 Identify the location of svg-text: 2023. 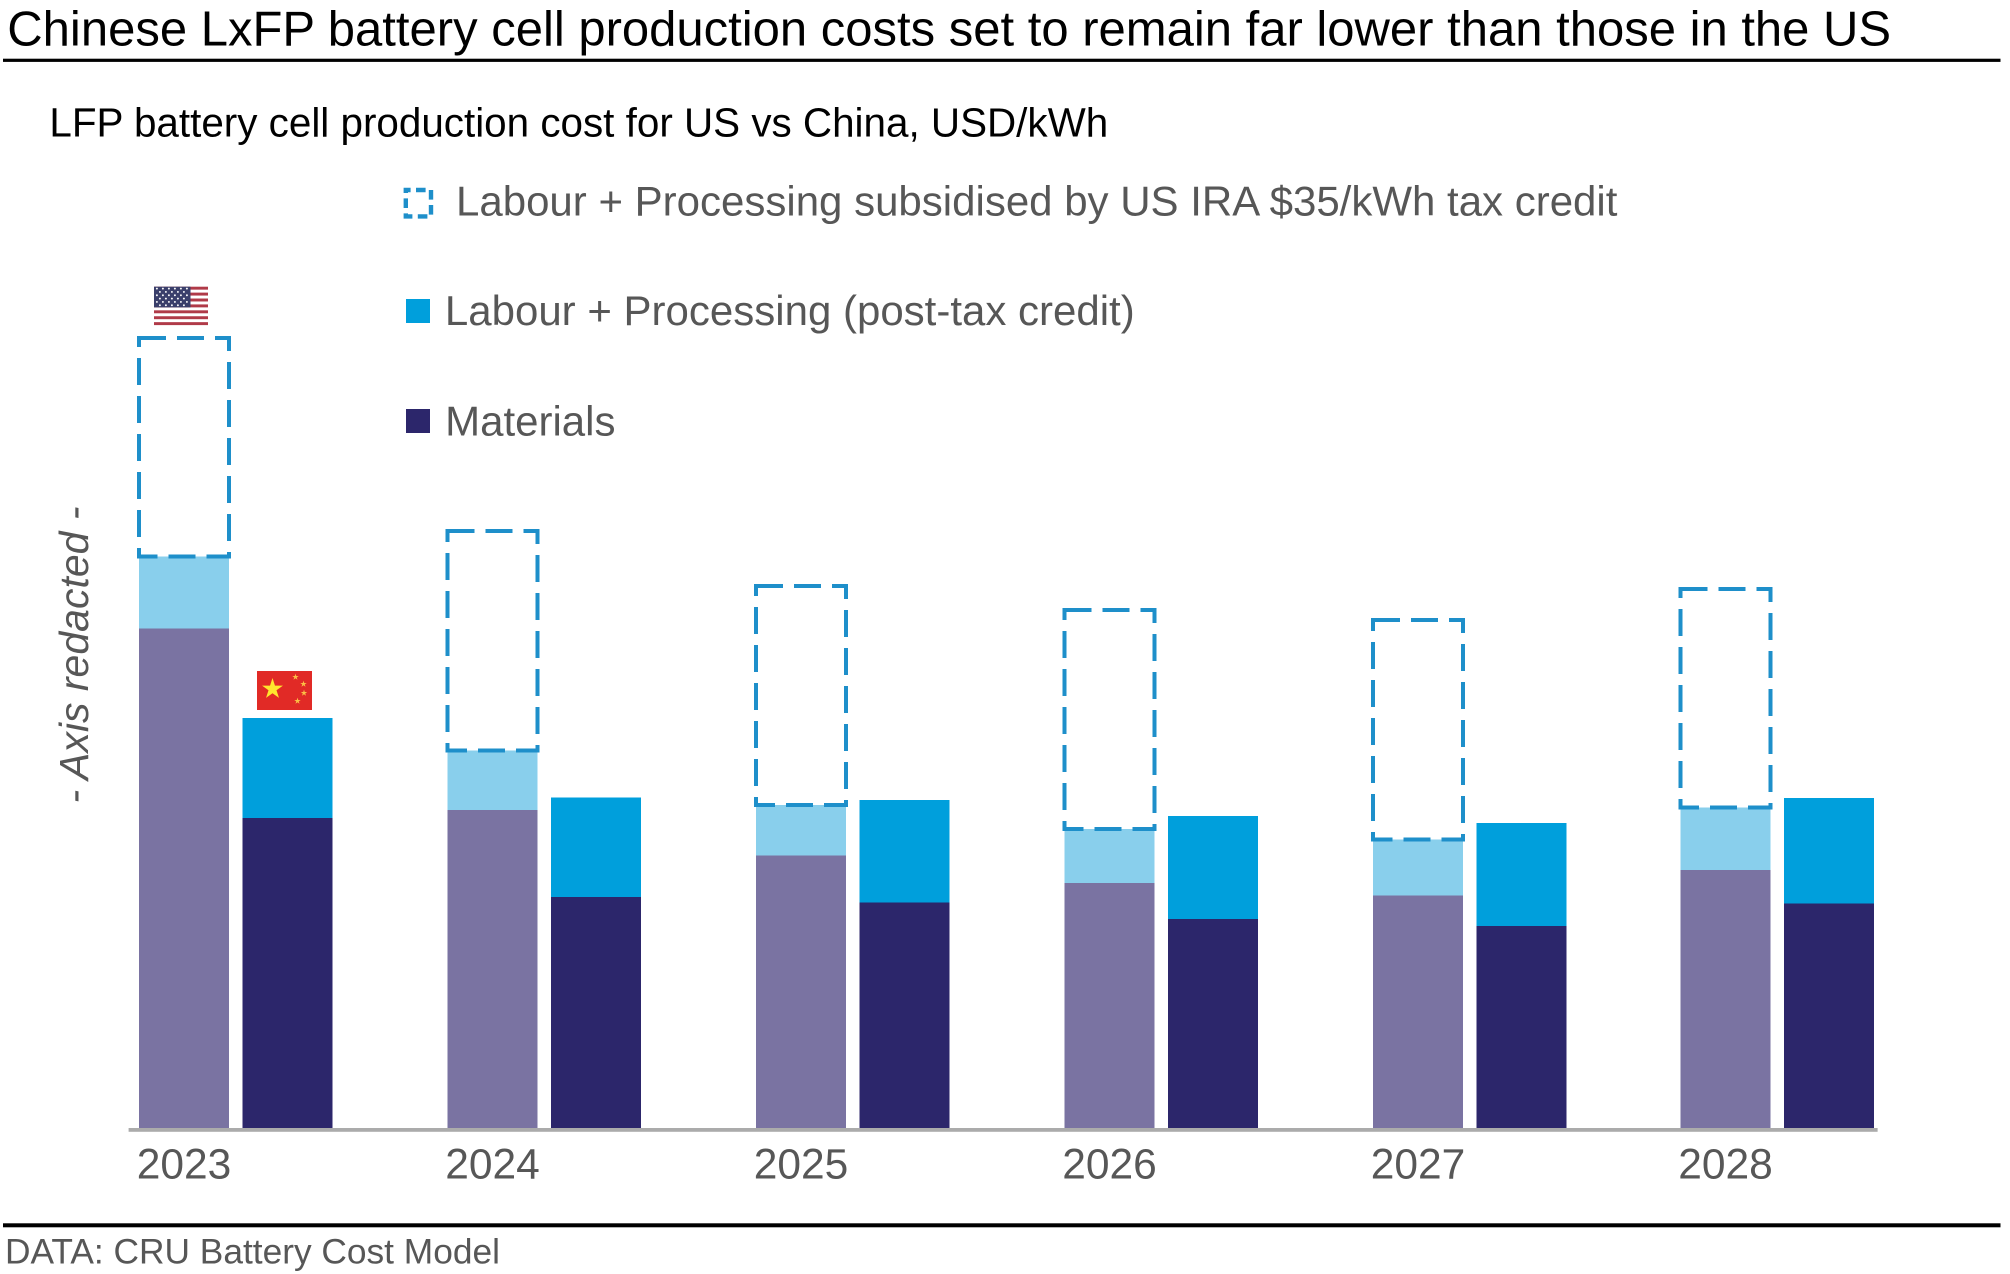
(184, 1164).